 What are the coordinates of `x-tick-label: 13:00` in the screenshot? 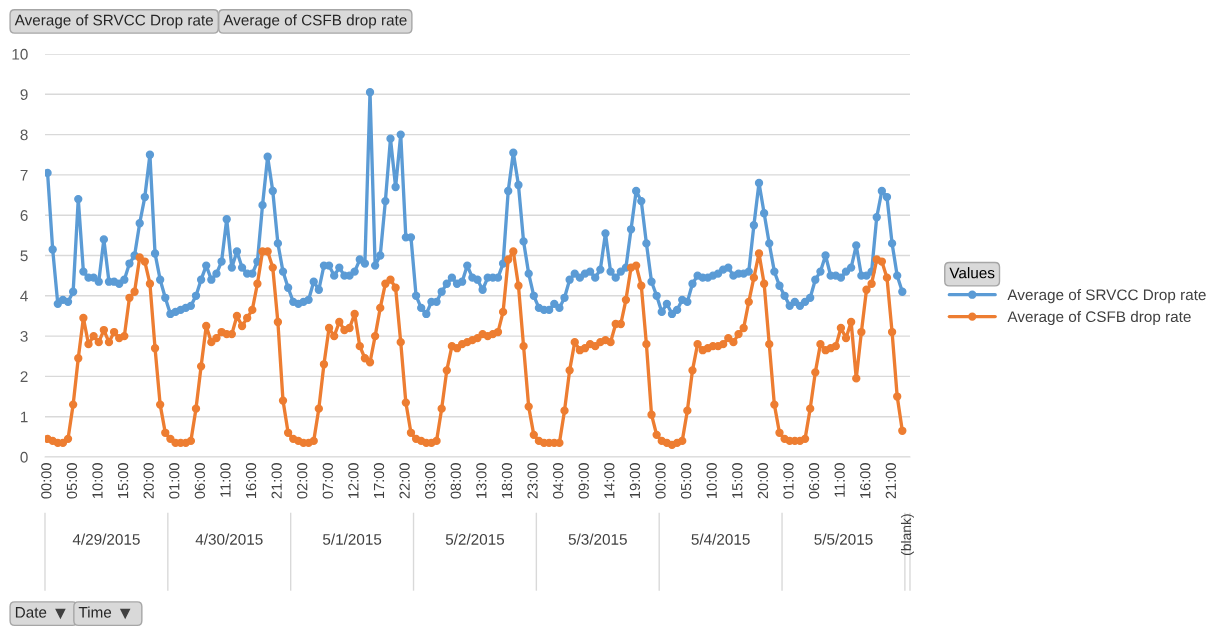 It's located at (481, 480).